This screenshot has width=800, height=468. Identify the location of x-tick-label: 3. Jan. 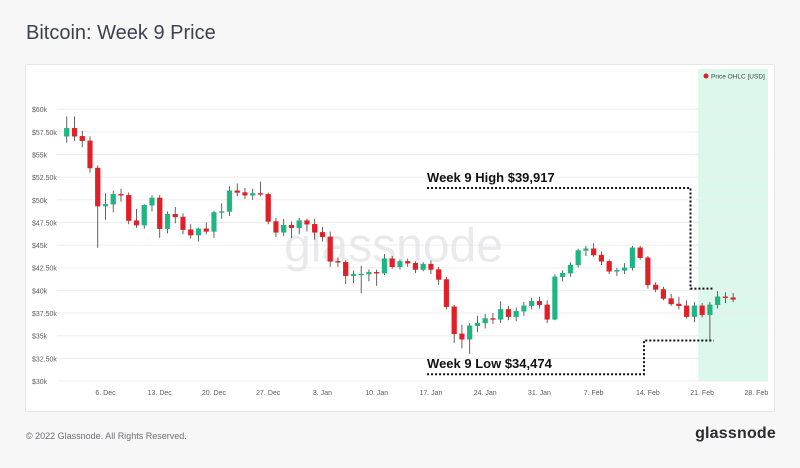
(322, 393).